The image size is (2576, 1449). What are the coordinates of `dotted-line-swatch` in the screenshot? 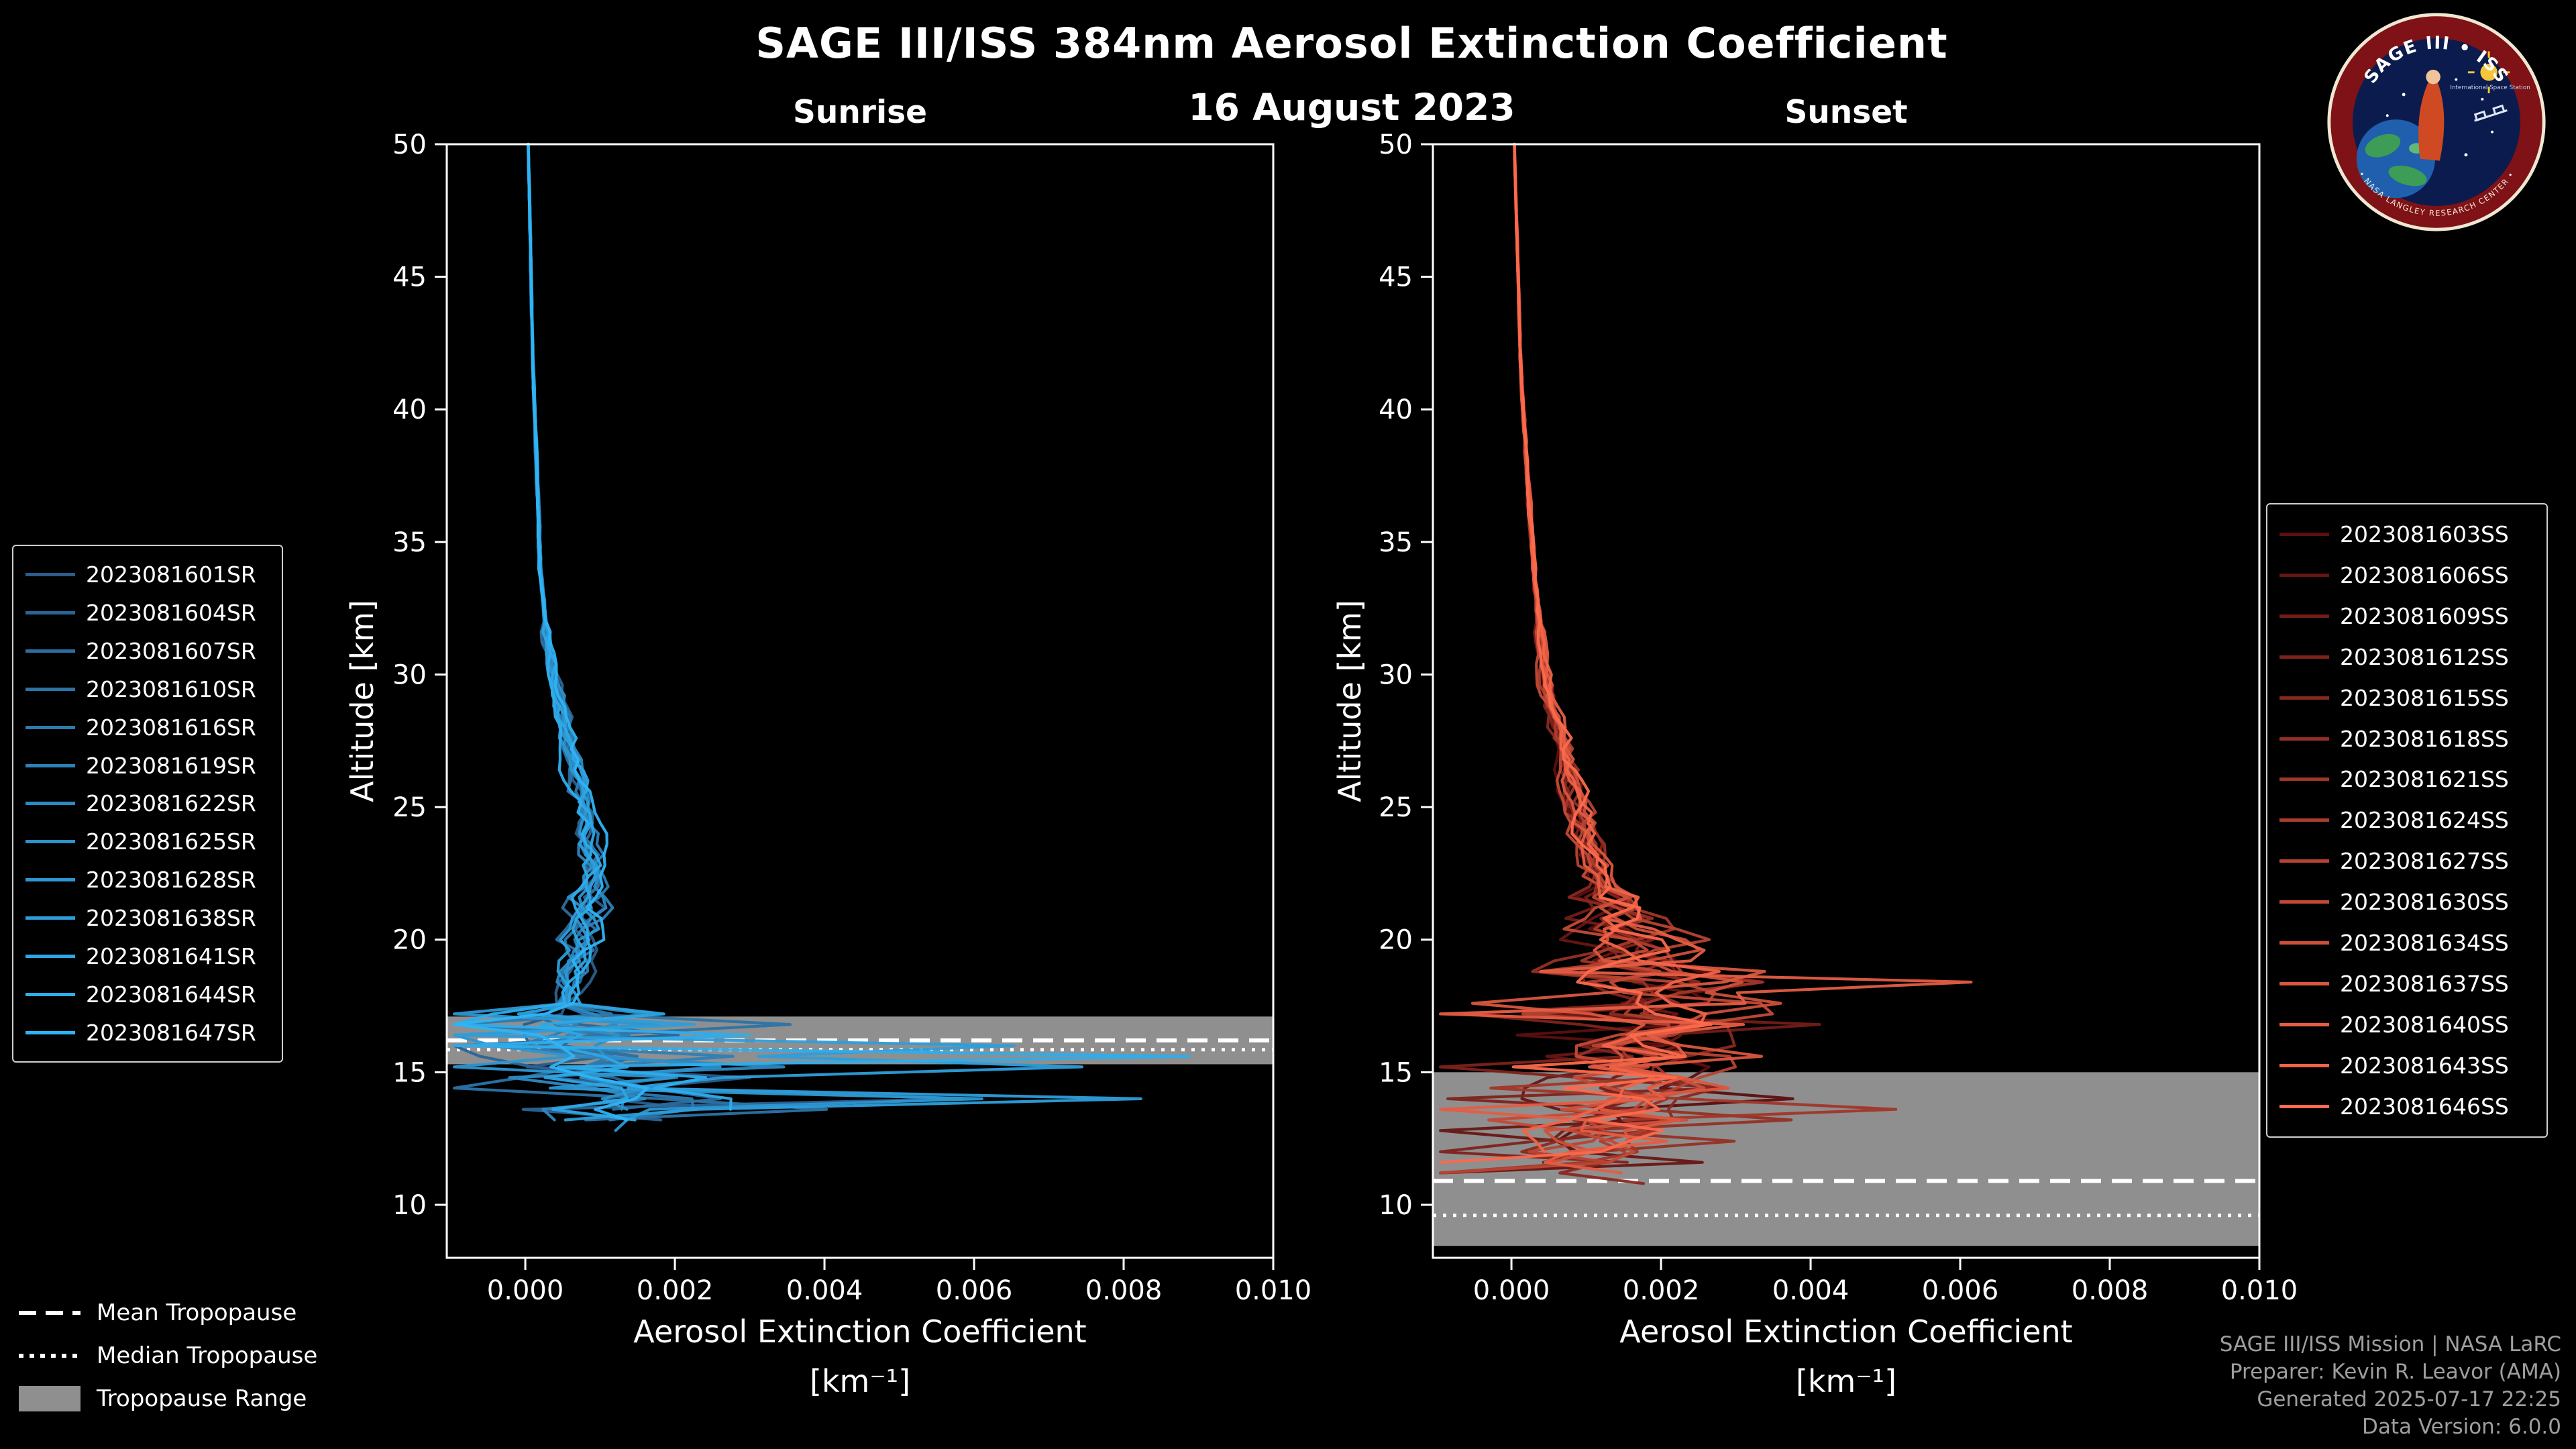 It's located at (49, 1356).